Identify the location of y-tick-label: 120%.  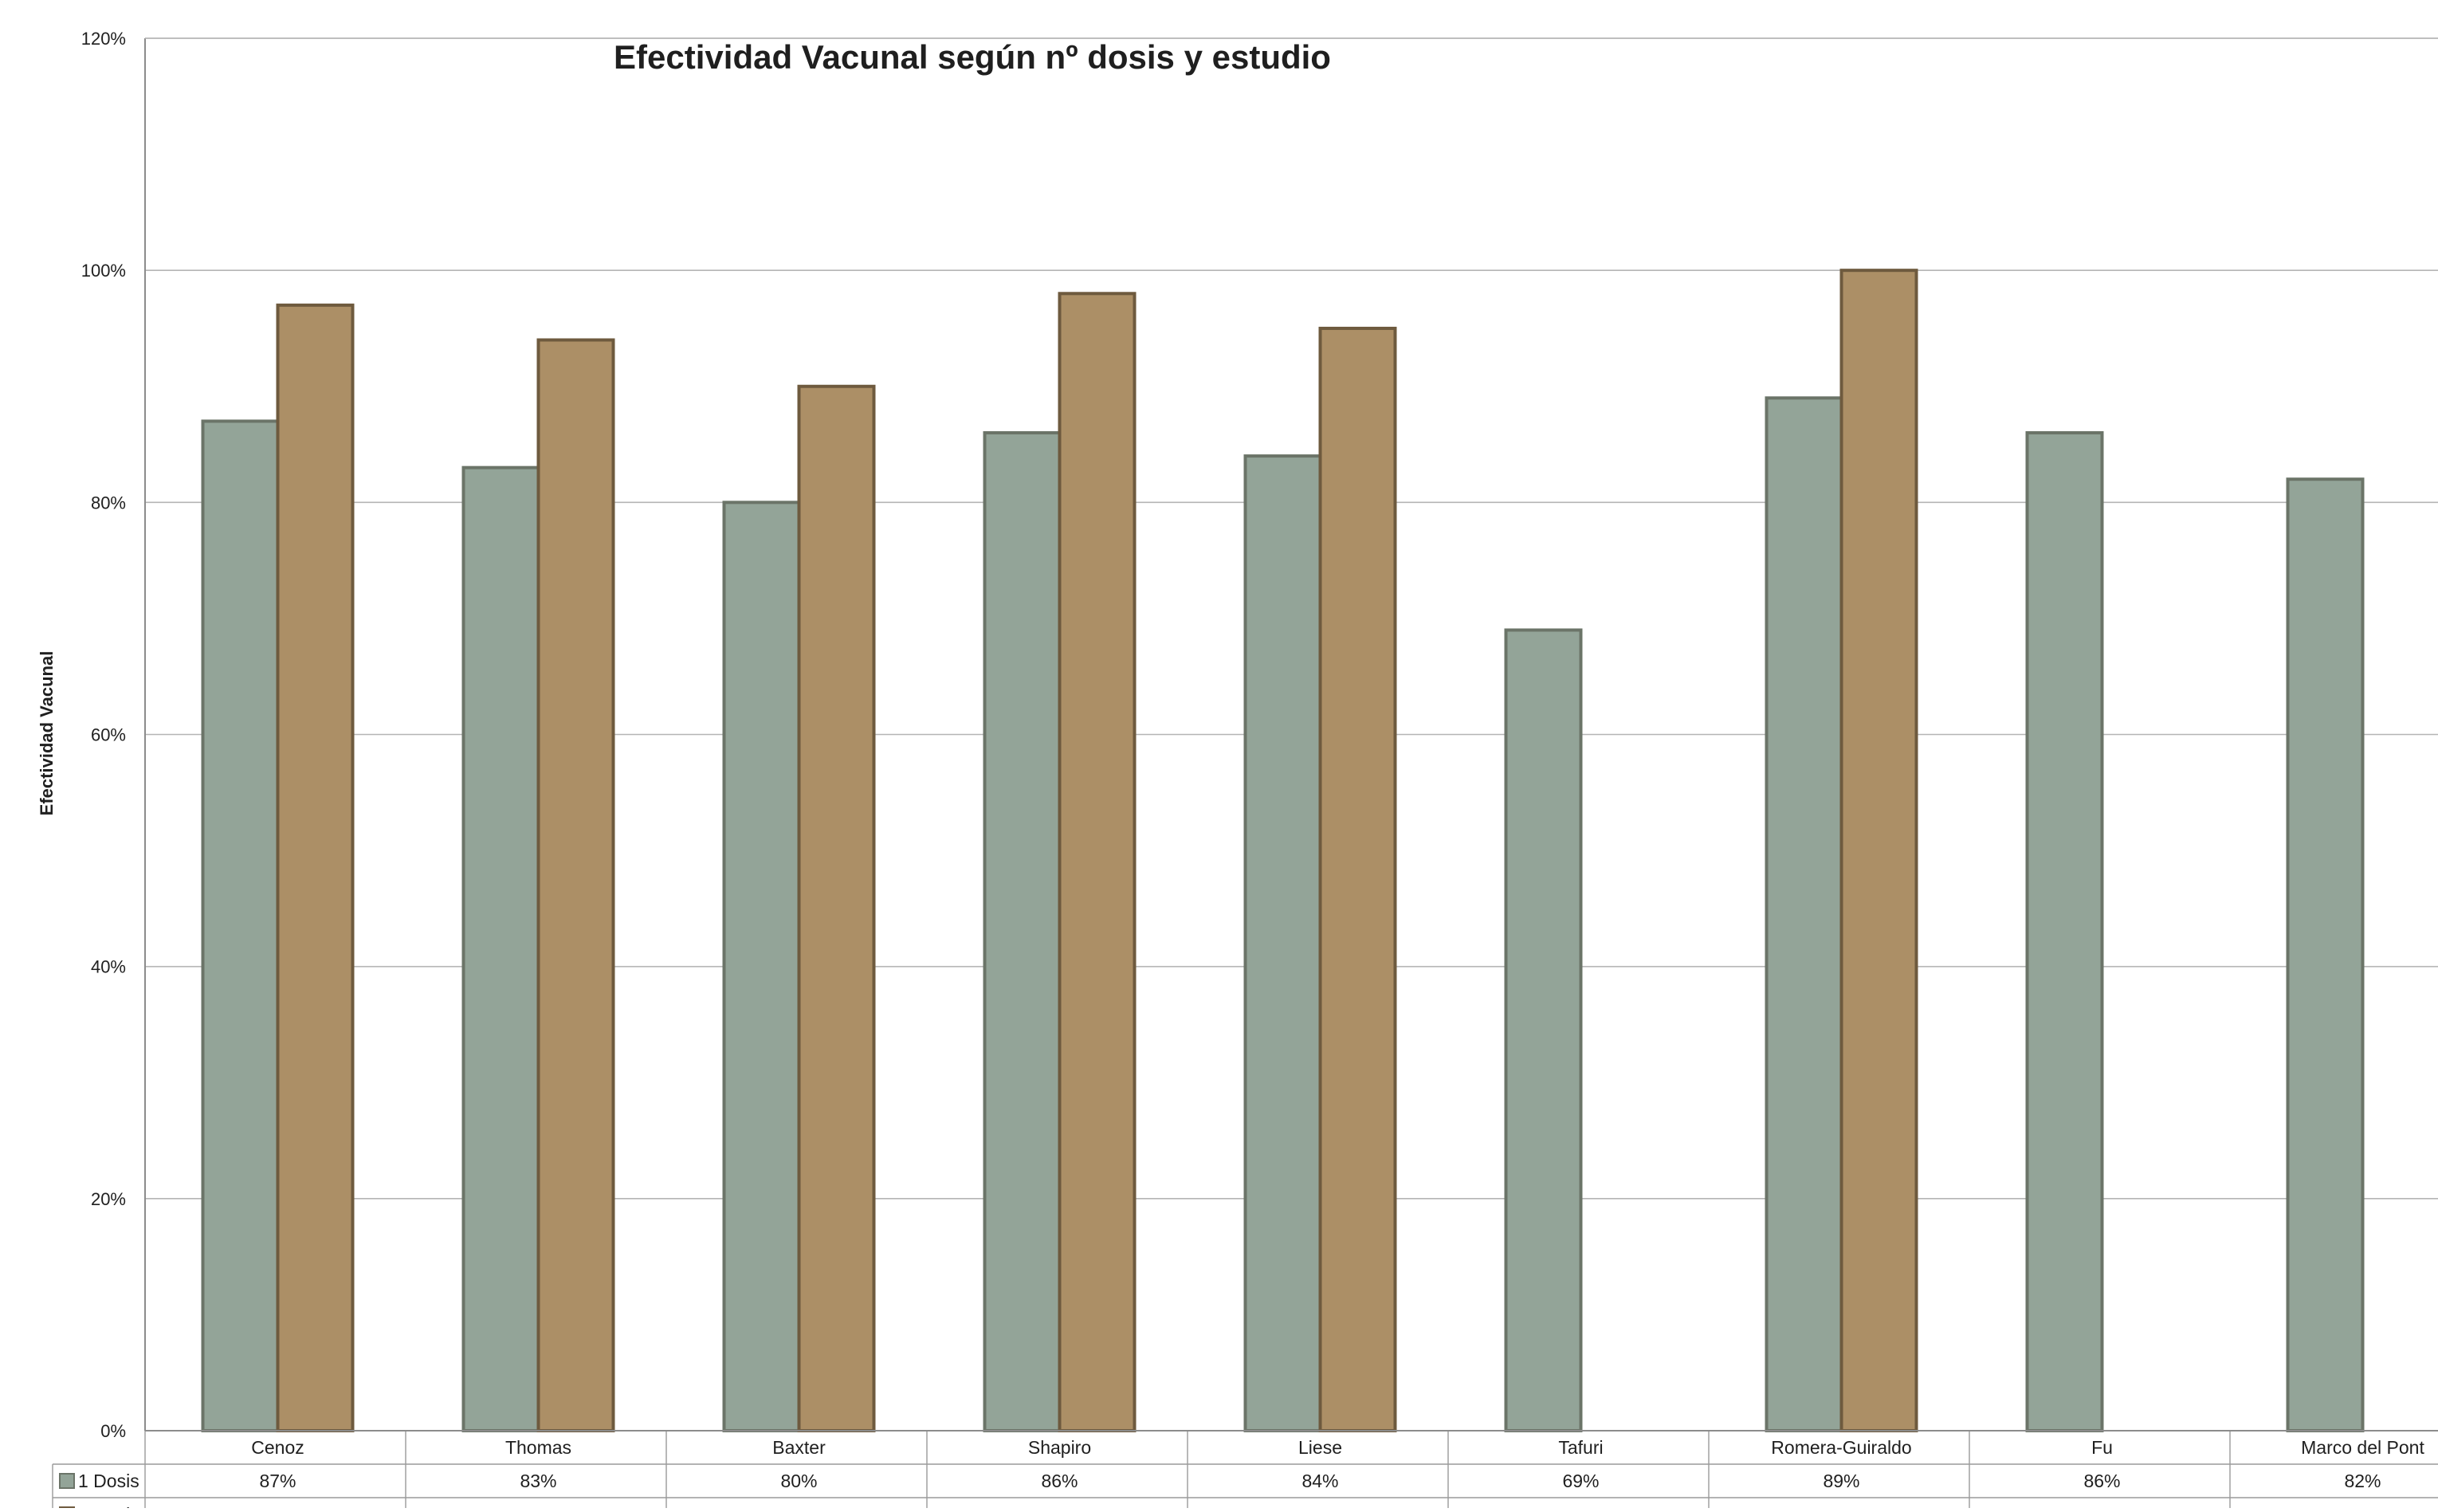
(103, 39).